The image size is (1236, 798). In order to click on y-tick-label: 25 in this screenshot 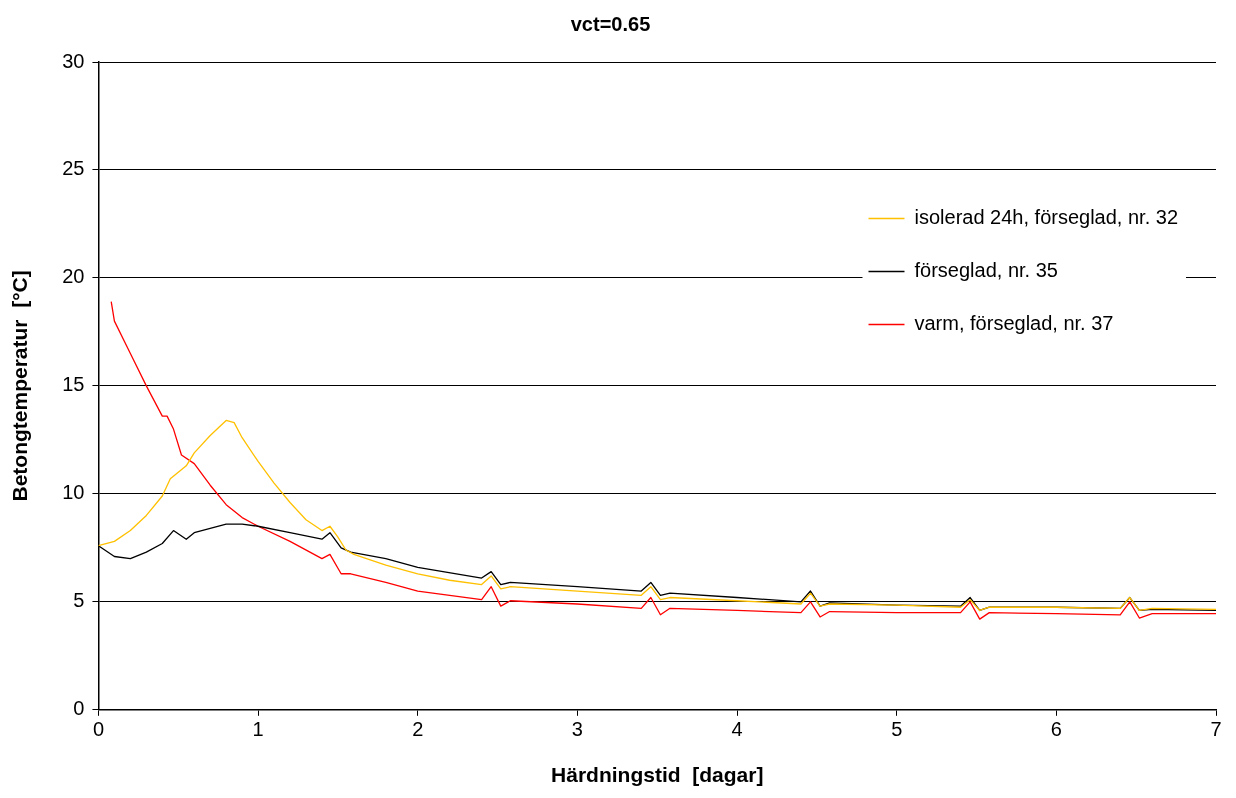, I will do `click(73, 168)`.